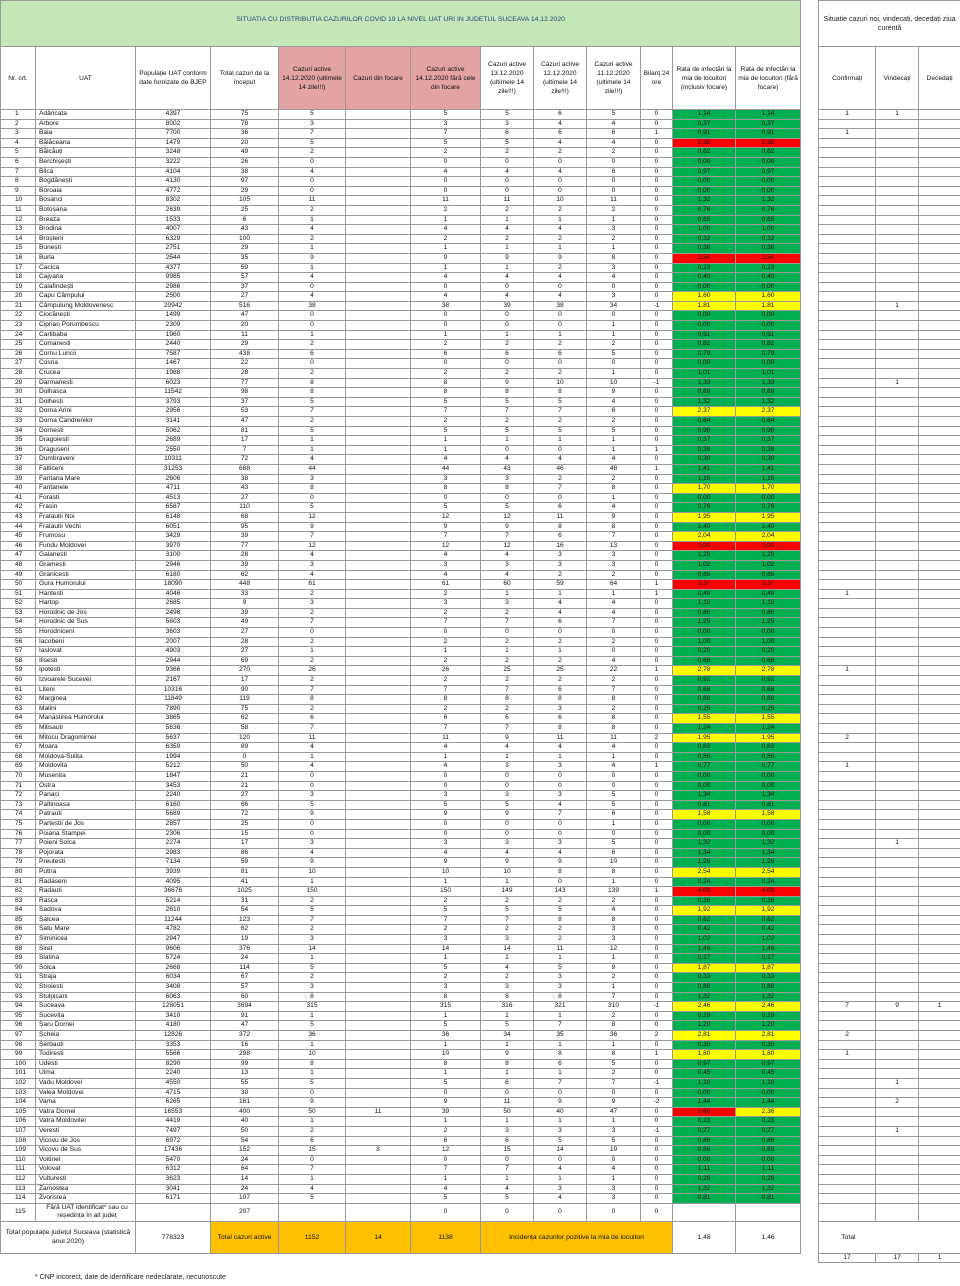 The image size is (960, 1286). Describe the element at coordinates (480, 766) in the screenshot. I see `data-row: 69 Moldovita 5212 50 4 4 3 3 4 1 0,77 0,77 1` at that location.